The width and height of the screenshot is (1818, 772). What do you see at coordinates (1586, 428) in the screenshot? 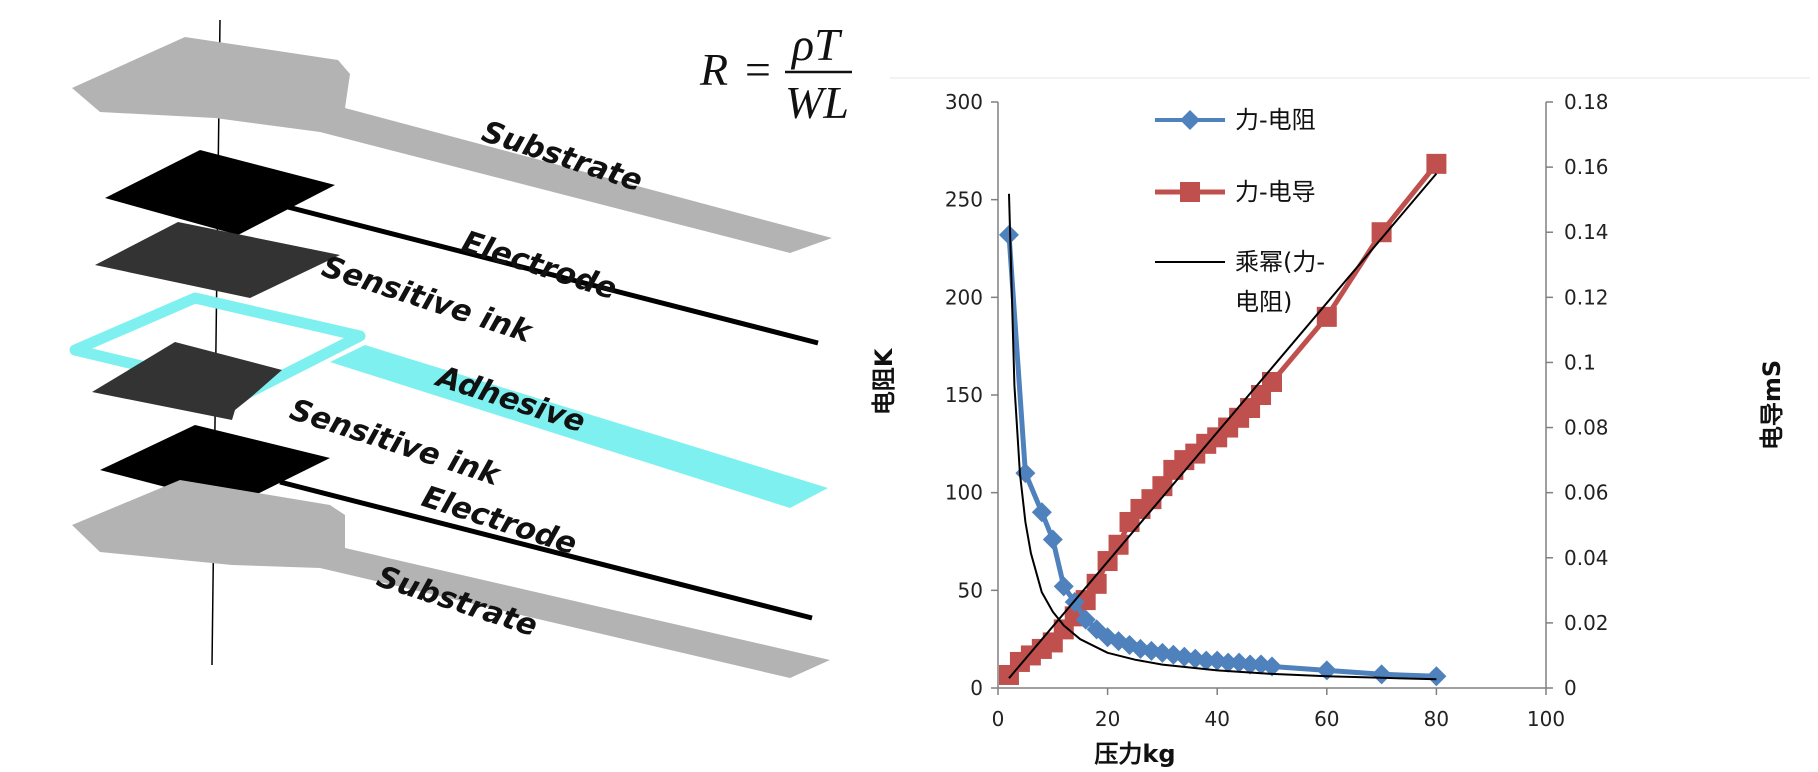
I see `right-y-tick-label: 0.08` at bounding box center [1586, 428].